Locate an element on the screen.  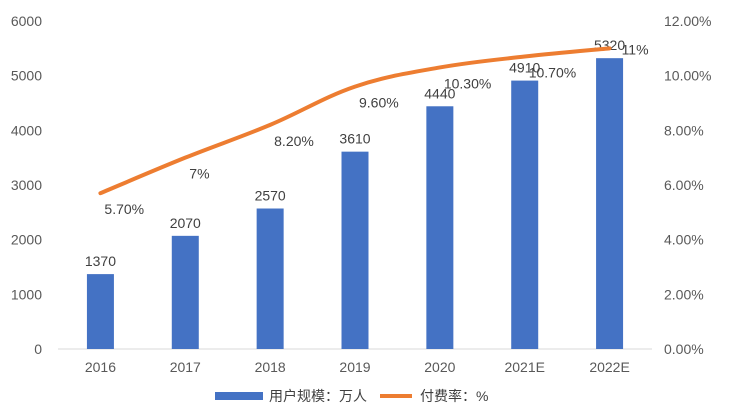
bar-value-label: 4440 is located at coordinates (439, 93).